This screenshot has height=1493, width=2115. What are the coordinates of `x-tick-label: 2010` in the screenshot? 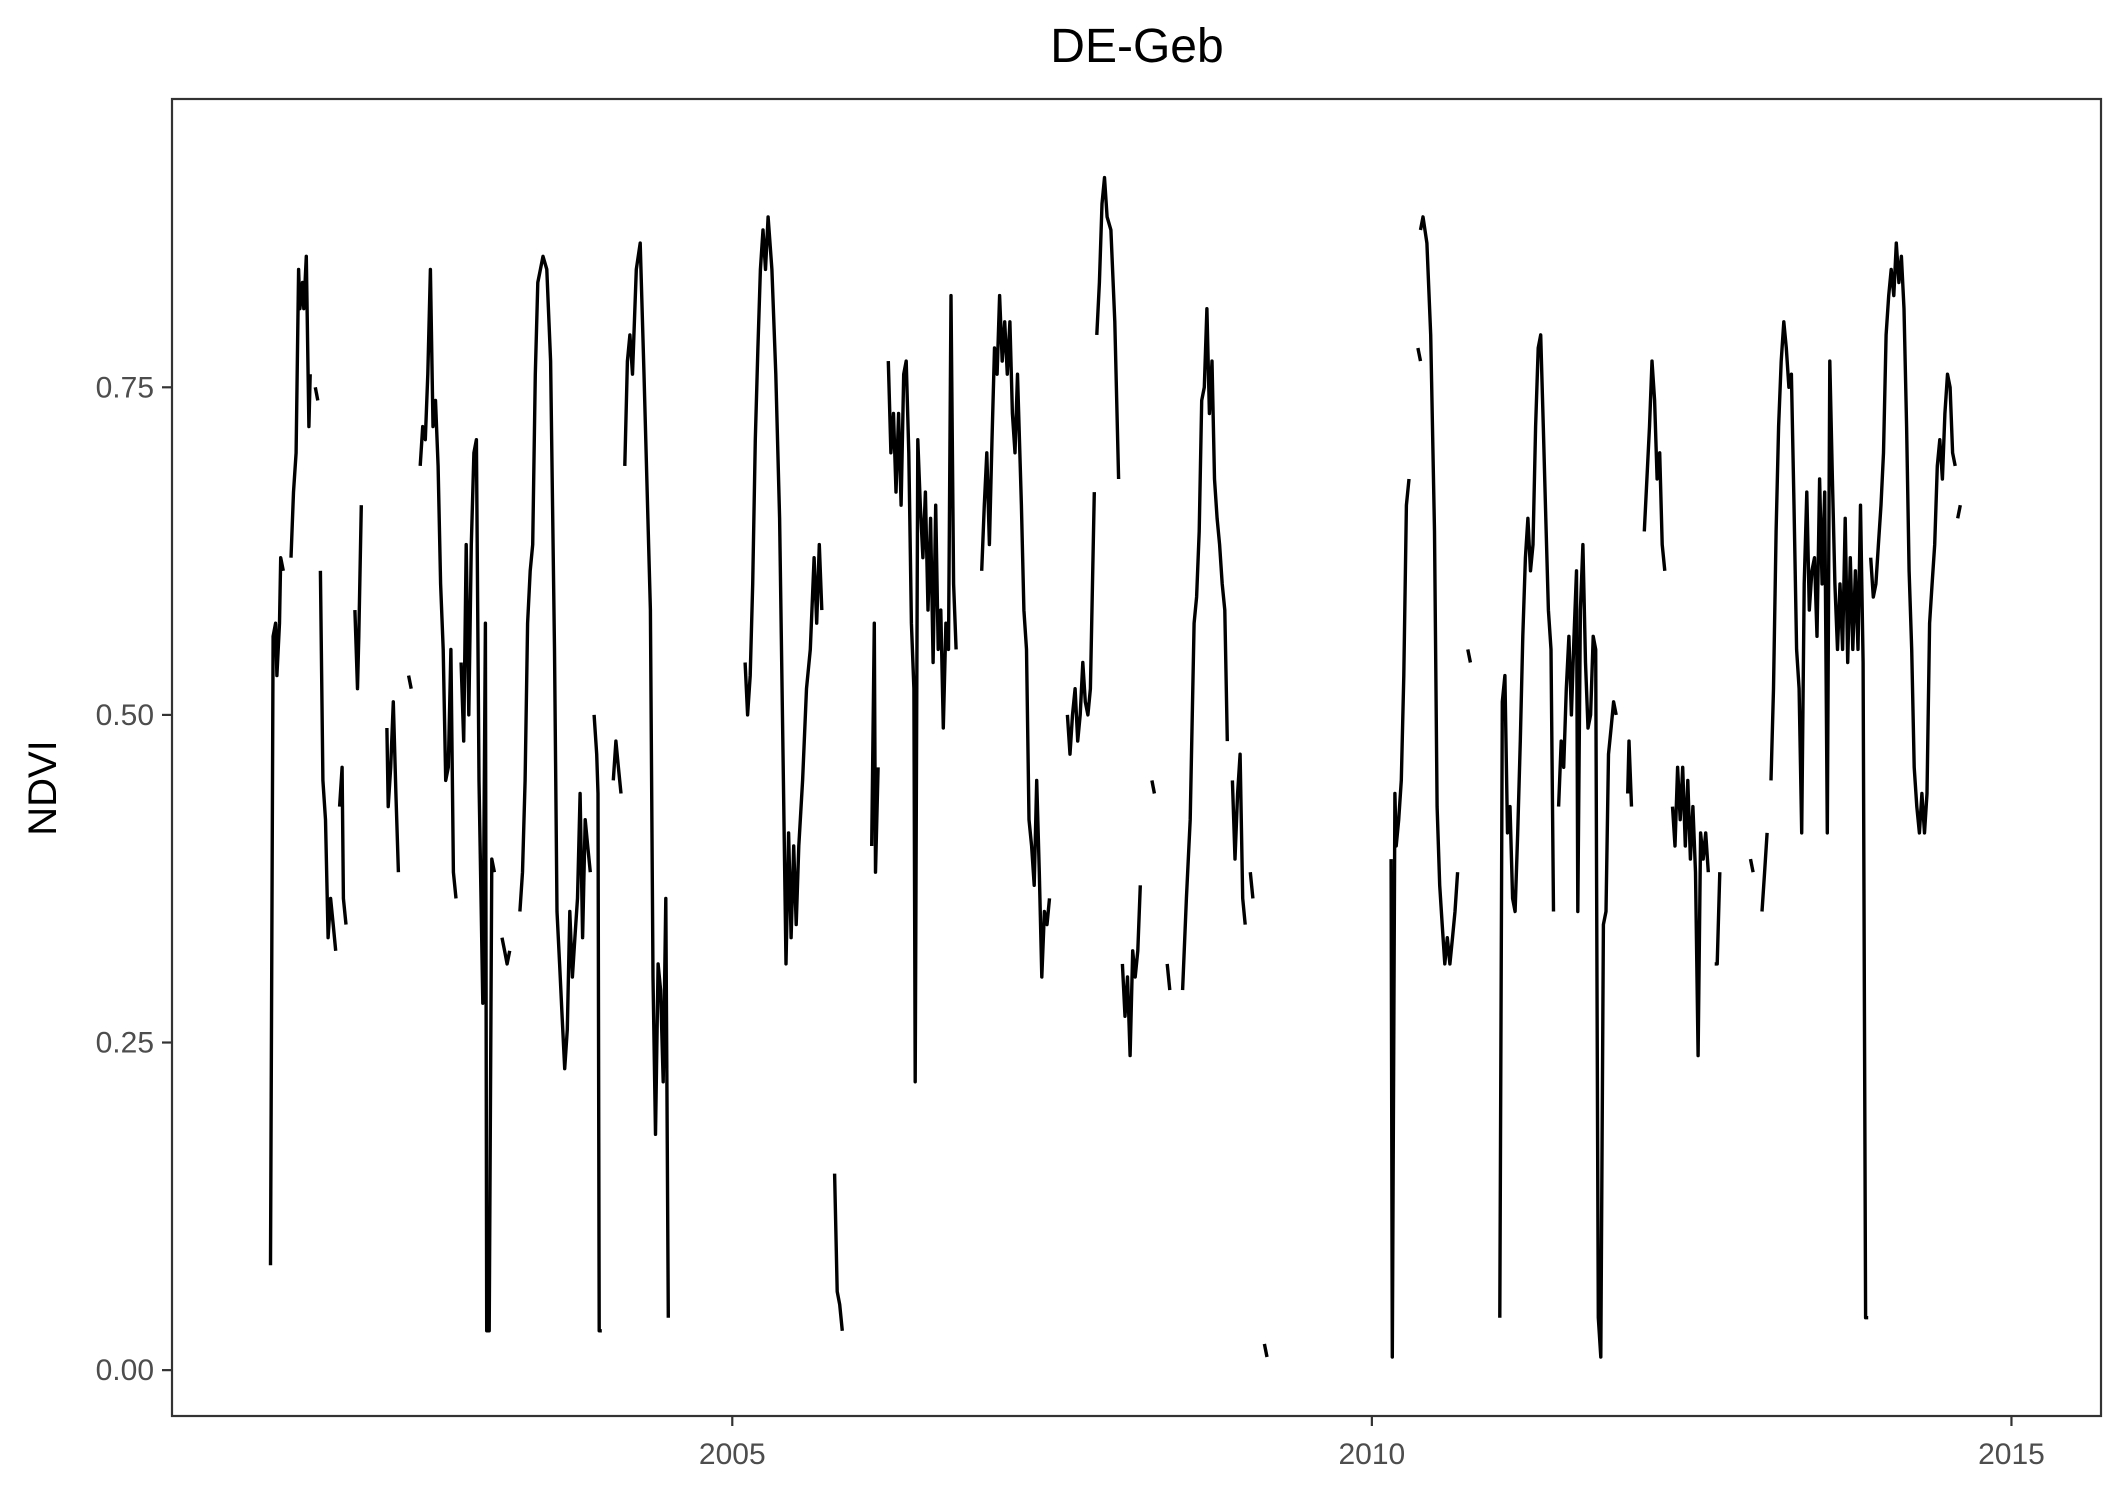 It's located at (1371, 1454).